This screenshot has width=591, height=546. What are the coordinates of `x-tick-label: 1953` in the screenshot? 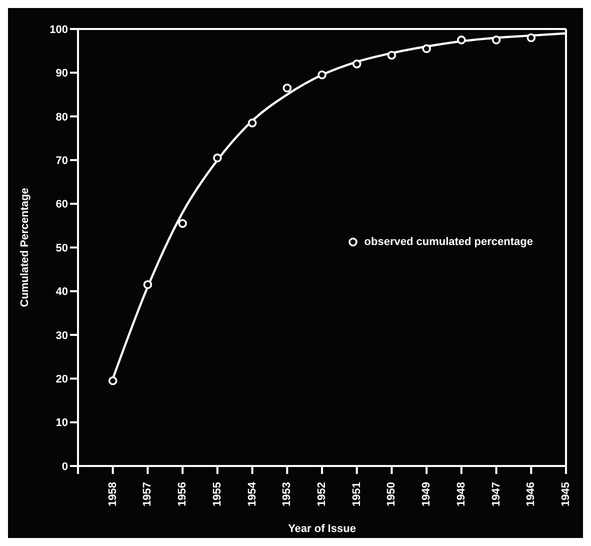 It's located at (287, 494).